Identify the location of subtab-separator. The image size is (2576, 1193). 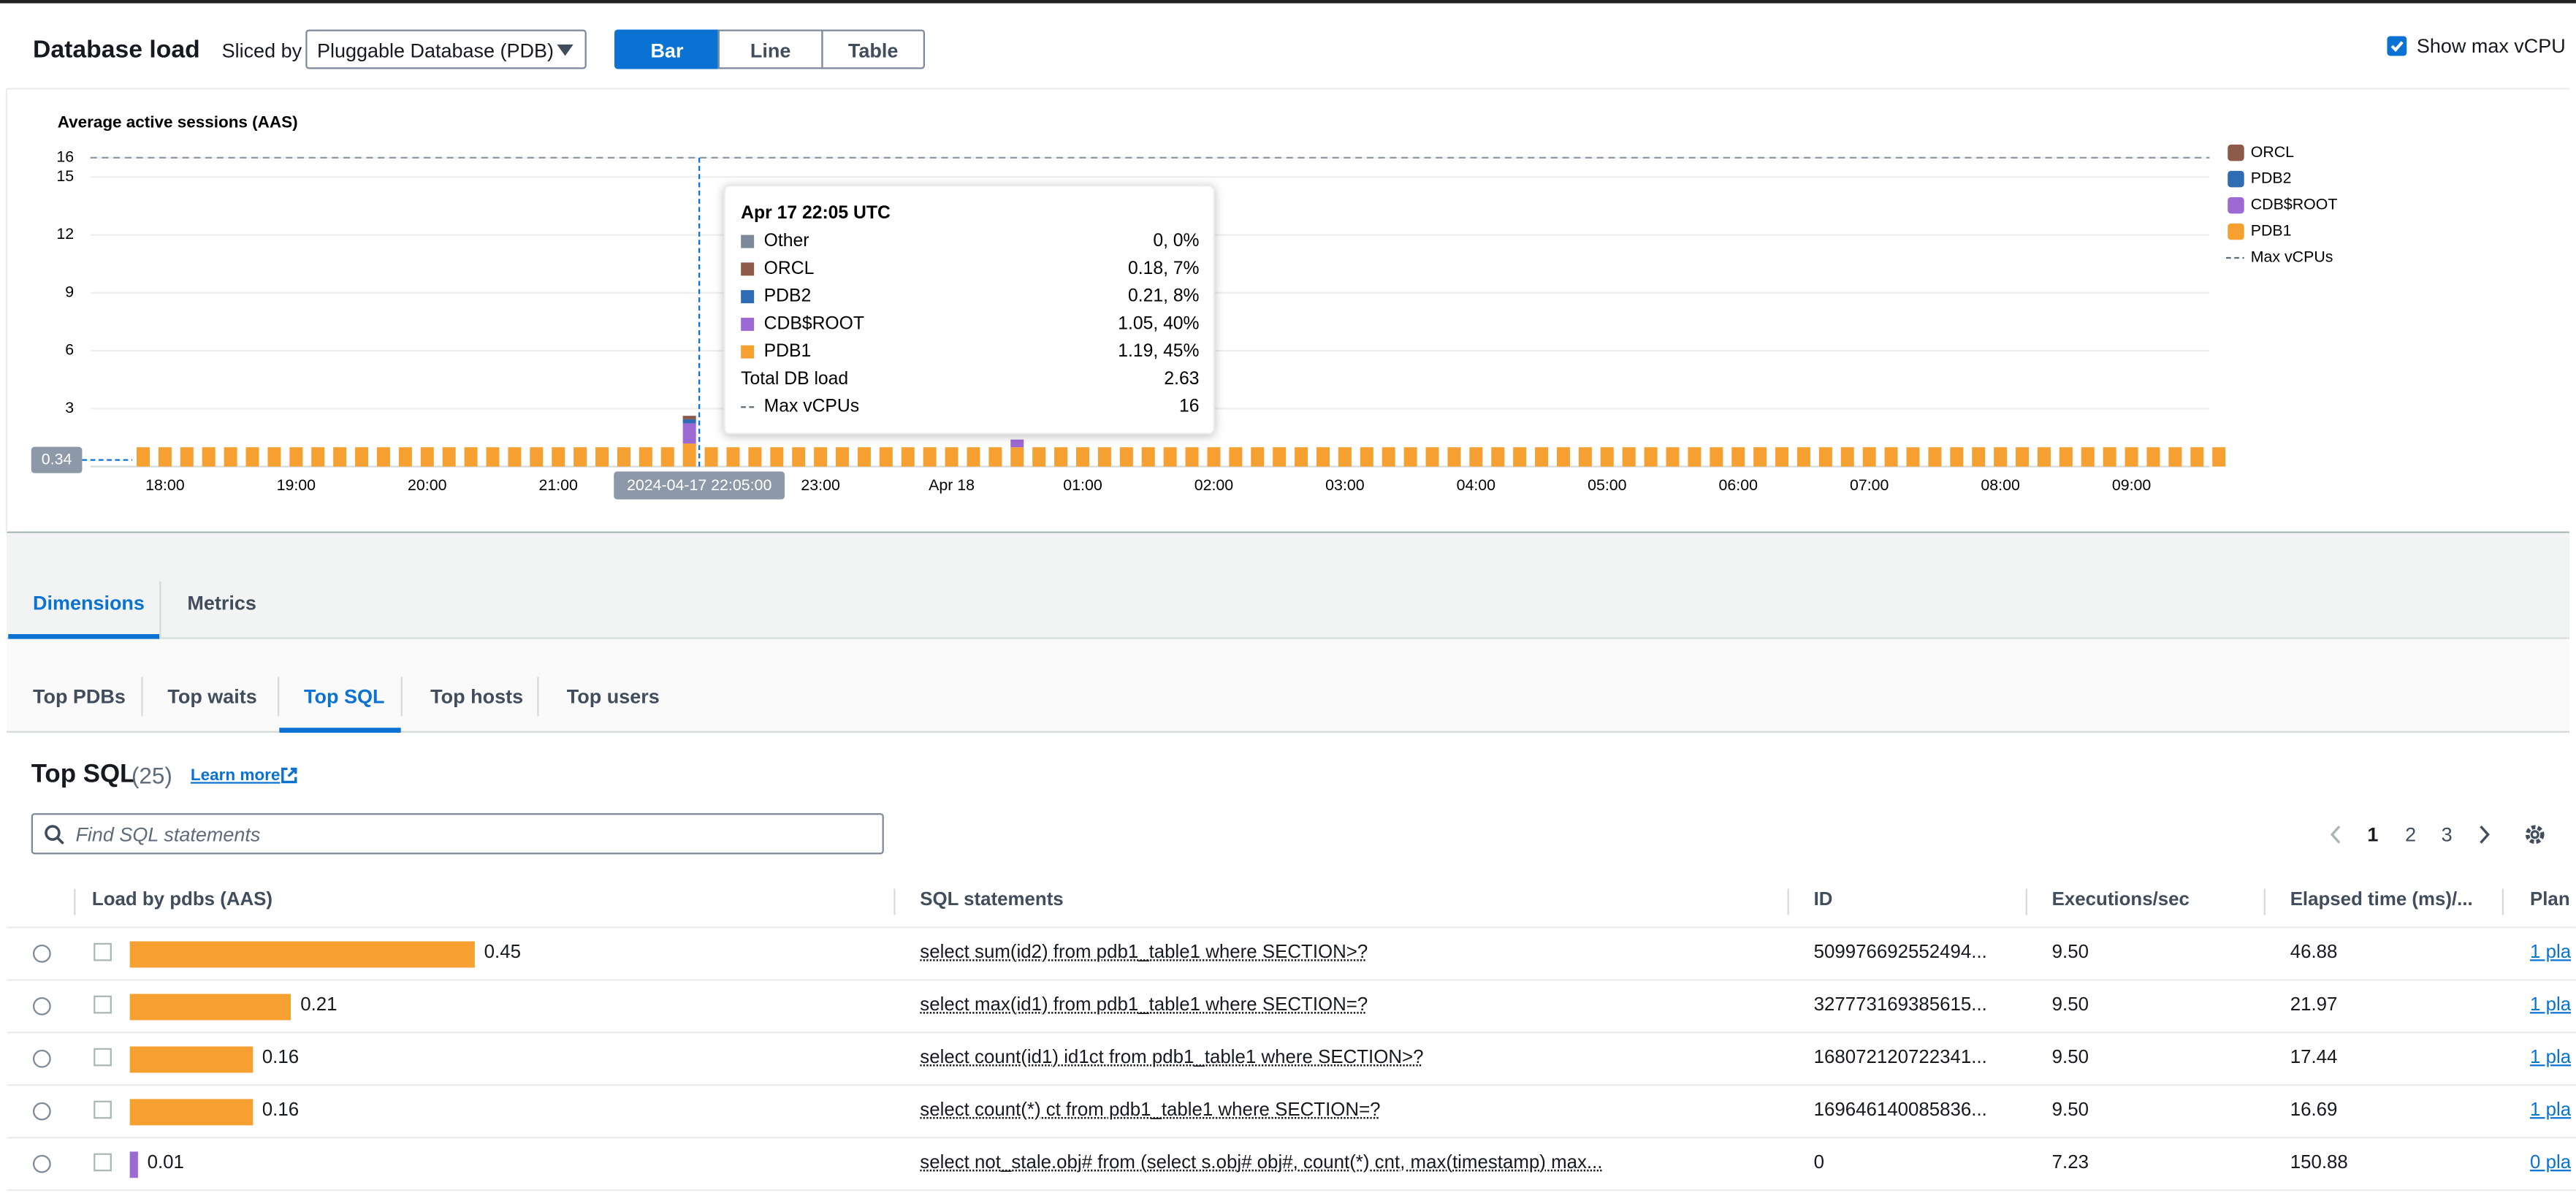
(142, 696).